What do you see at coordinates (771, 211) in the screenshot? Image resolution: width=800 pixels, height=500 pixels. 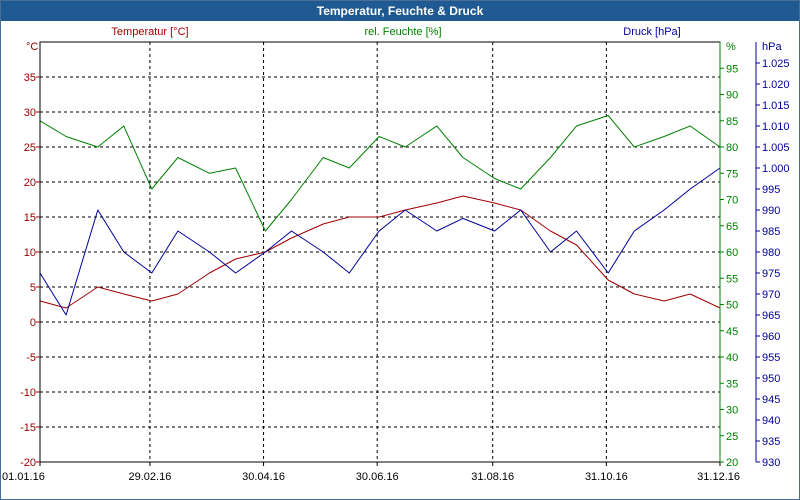 I see `pressure-tick-label: 990` at bounding box center [771, 211].